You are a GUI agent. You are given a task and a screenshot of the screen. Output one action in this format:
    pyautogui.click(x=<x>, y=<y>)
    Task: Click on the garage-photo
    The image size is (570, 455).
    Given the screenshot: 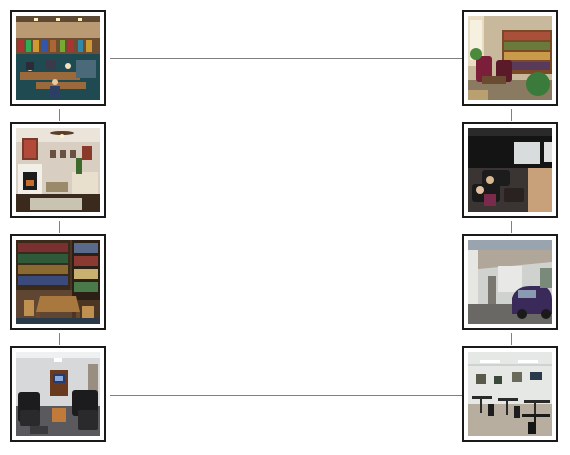 What is the action you would take?
    pyautogui.click(x=510, y=282)
    